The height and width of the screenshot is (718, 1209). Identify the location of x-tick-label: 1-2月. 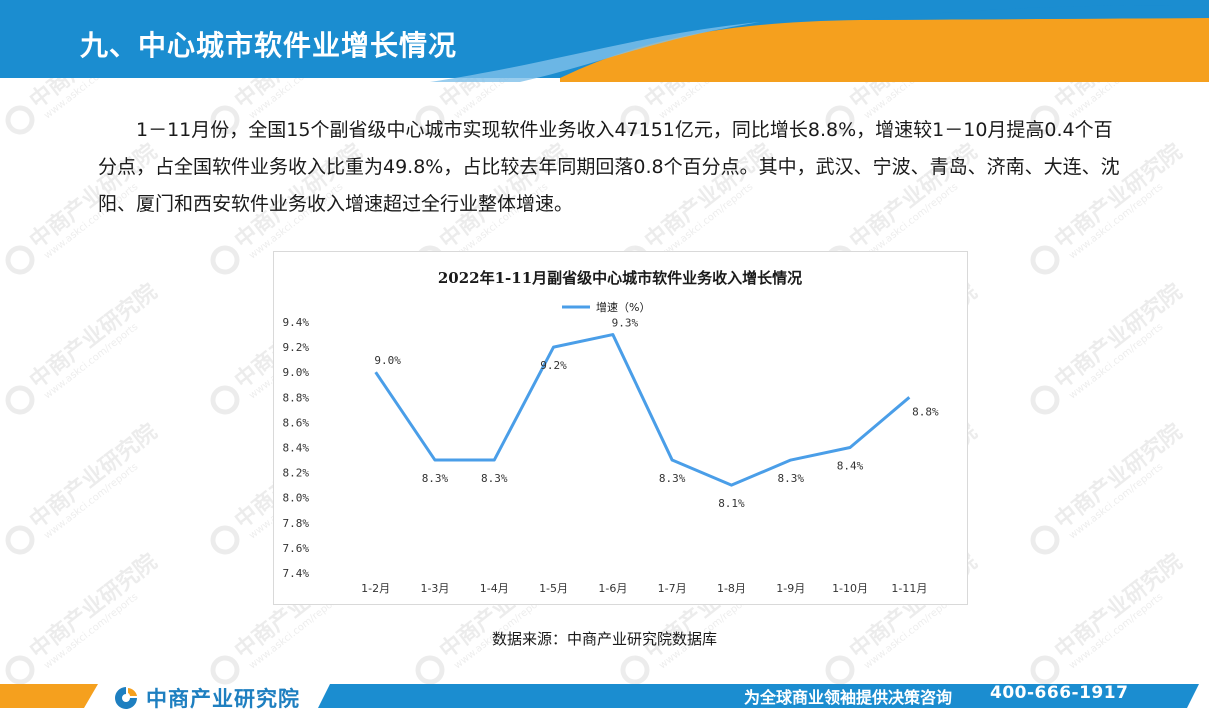
(375, 588).